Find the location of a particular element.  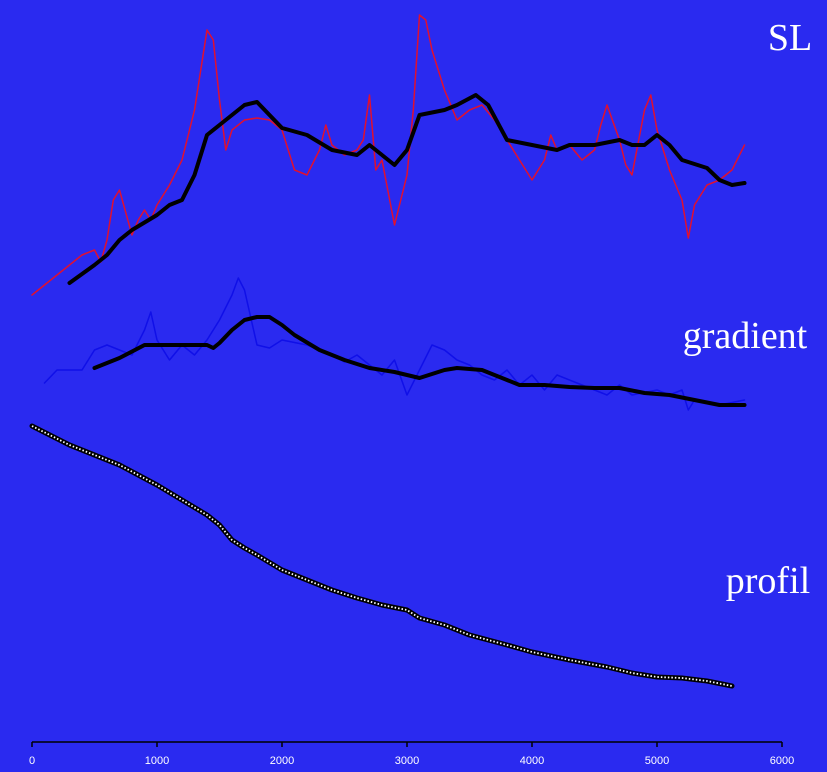

series-label: SL is located at coordinates (790, 38).